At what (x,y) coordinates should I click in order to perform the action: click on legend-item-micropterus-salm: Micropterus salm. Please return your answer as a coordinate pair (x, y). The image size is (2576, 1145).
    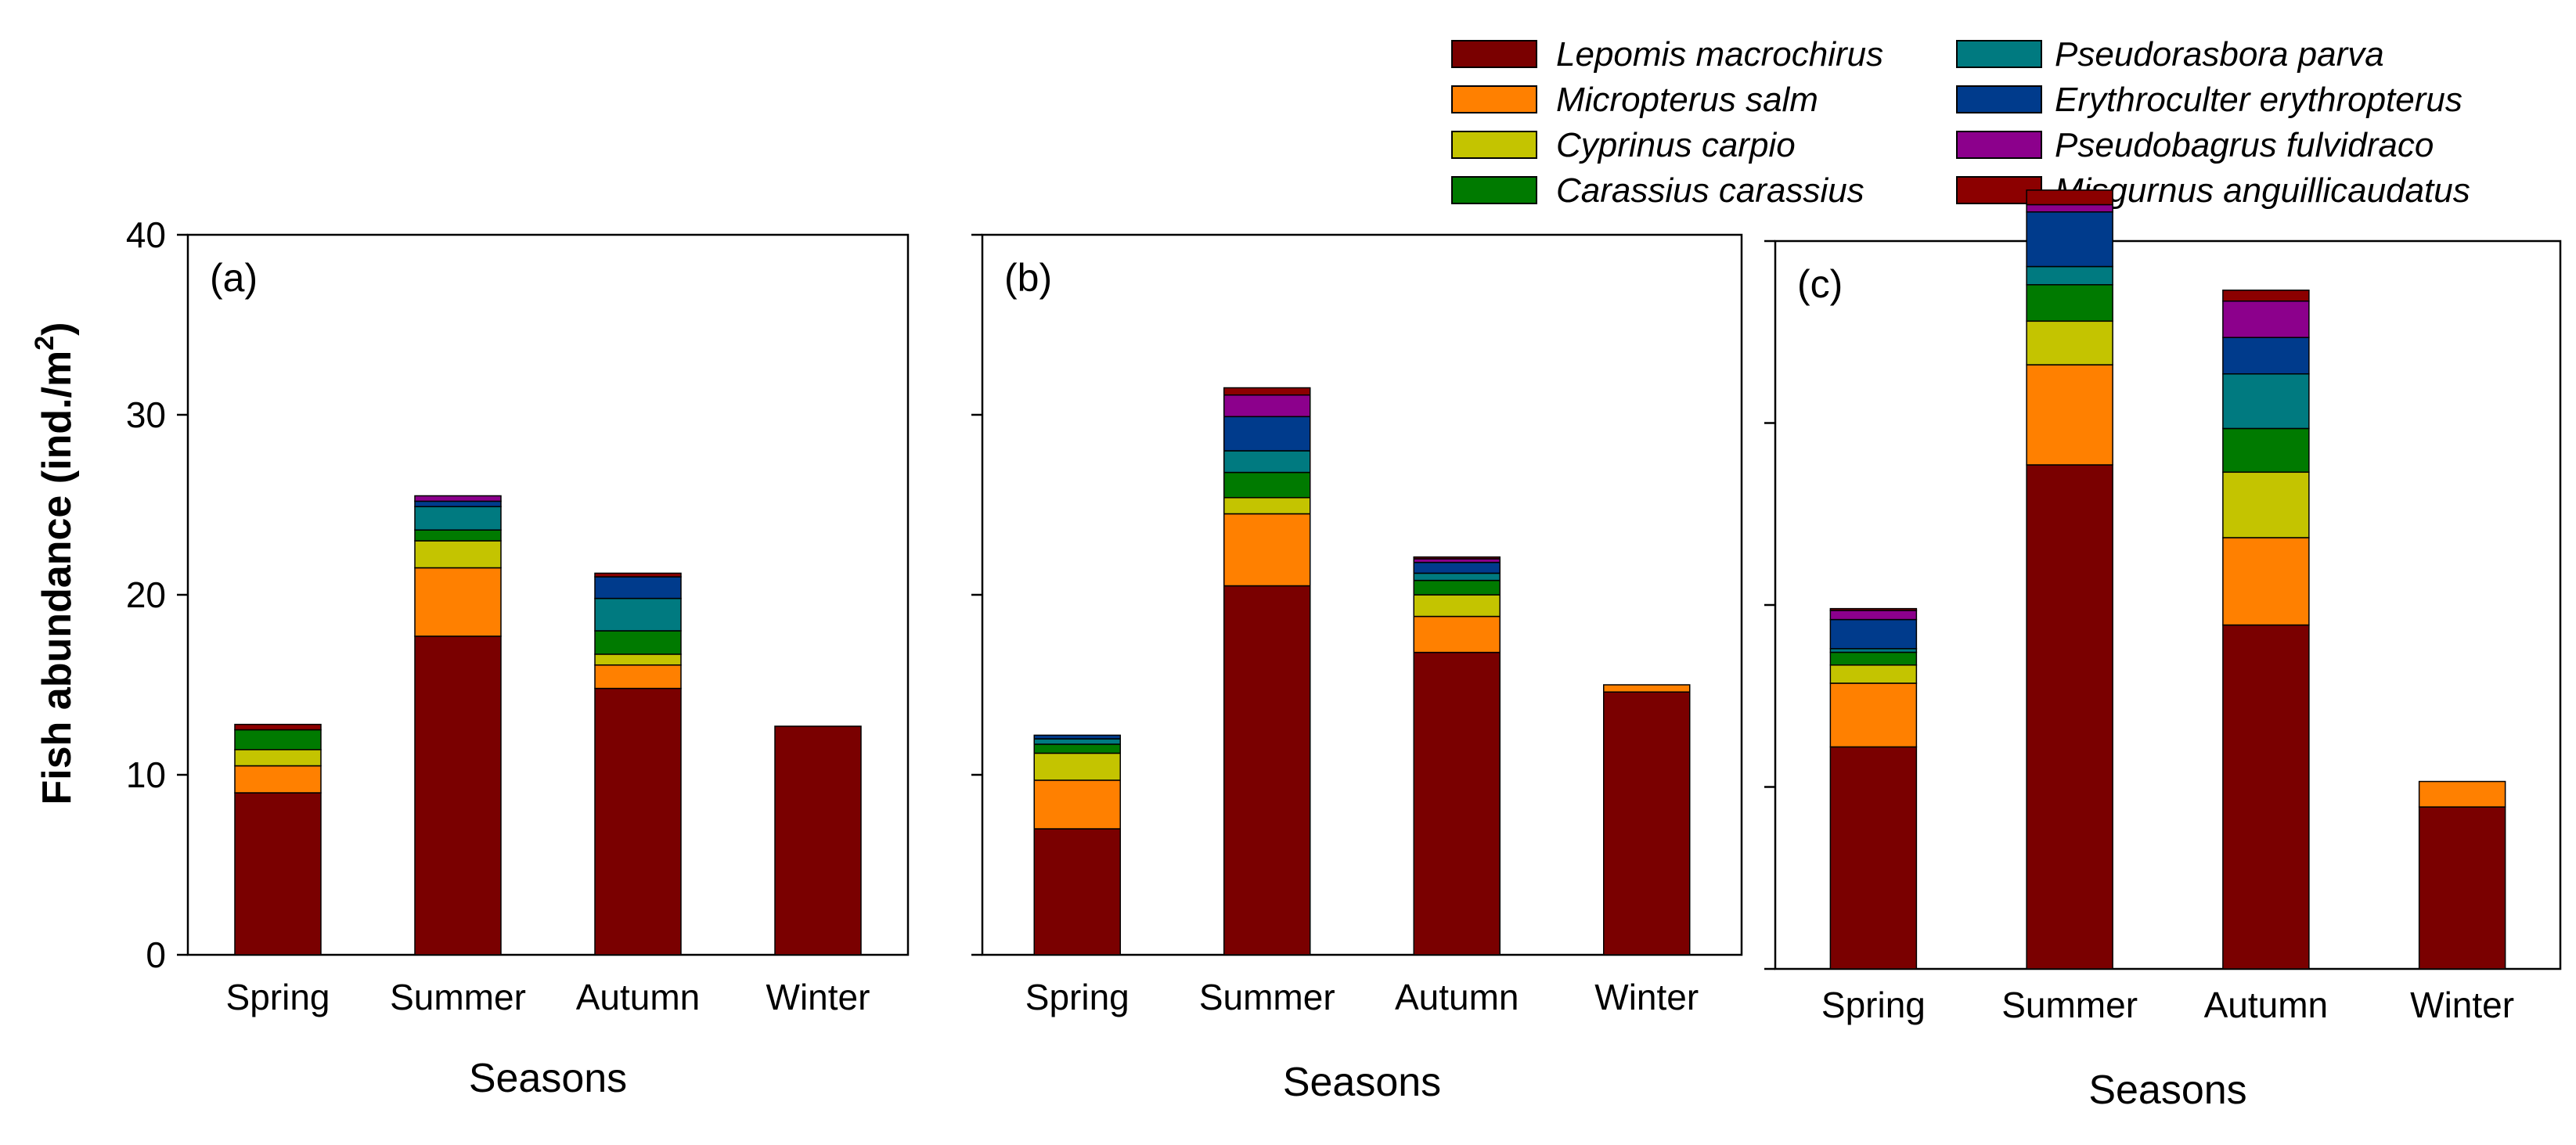
    Looking at the image, I should click on (1634, 100).